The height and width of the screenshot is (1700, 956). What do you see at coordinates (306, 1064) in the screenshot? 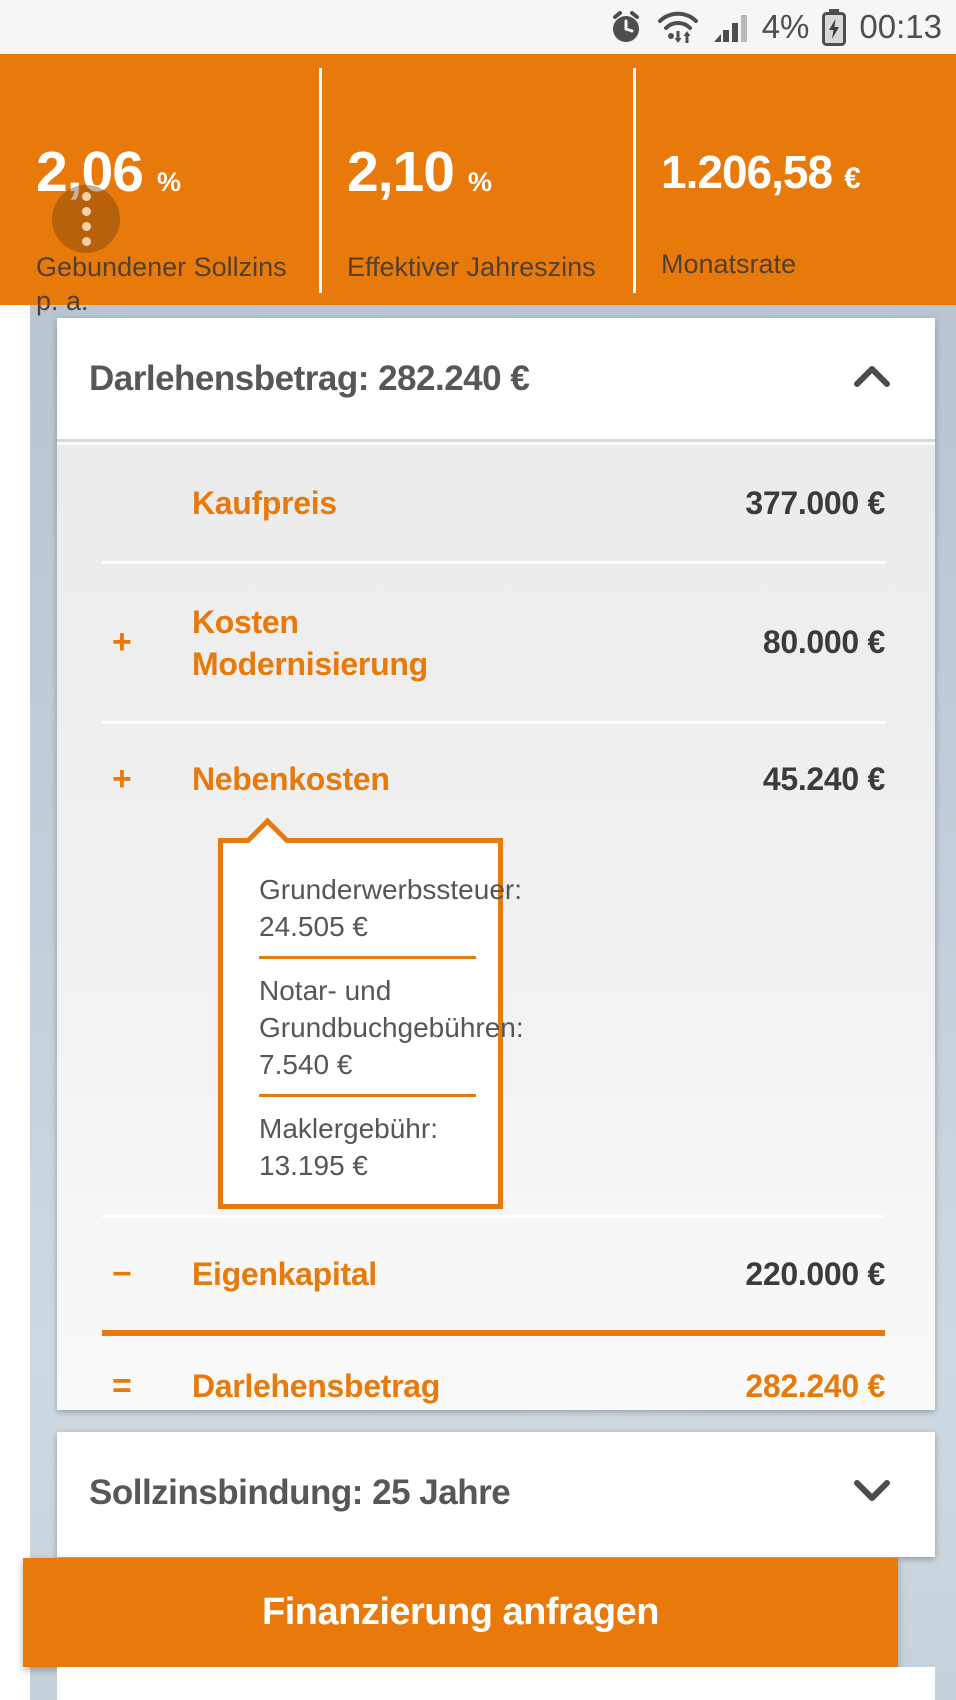
I see `tooltip-value: 7.540 €` at bounding box center [306, 1064].